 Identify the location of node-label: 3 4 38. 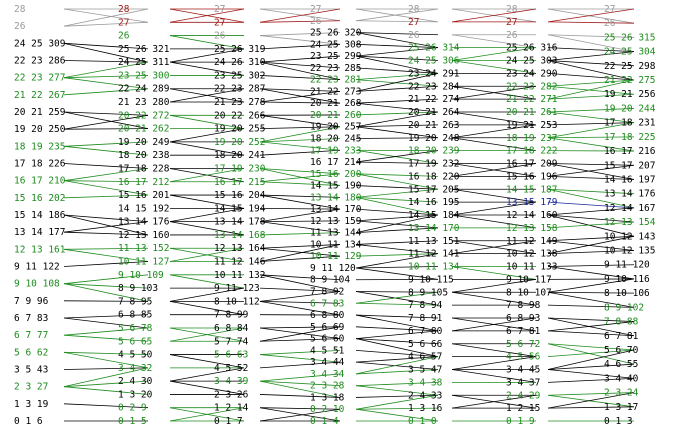
(425, 382).